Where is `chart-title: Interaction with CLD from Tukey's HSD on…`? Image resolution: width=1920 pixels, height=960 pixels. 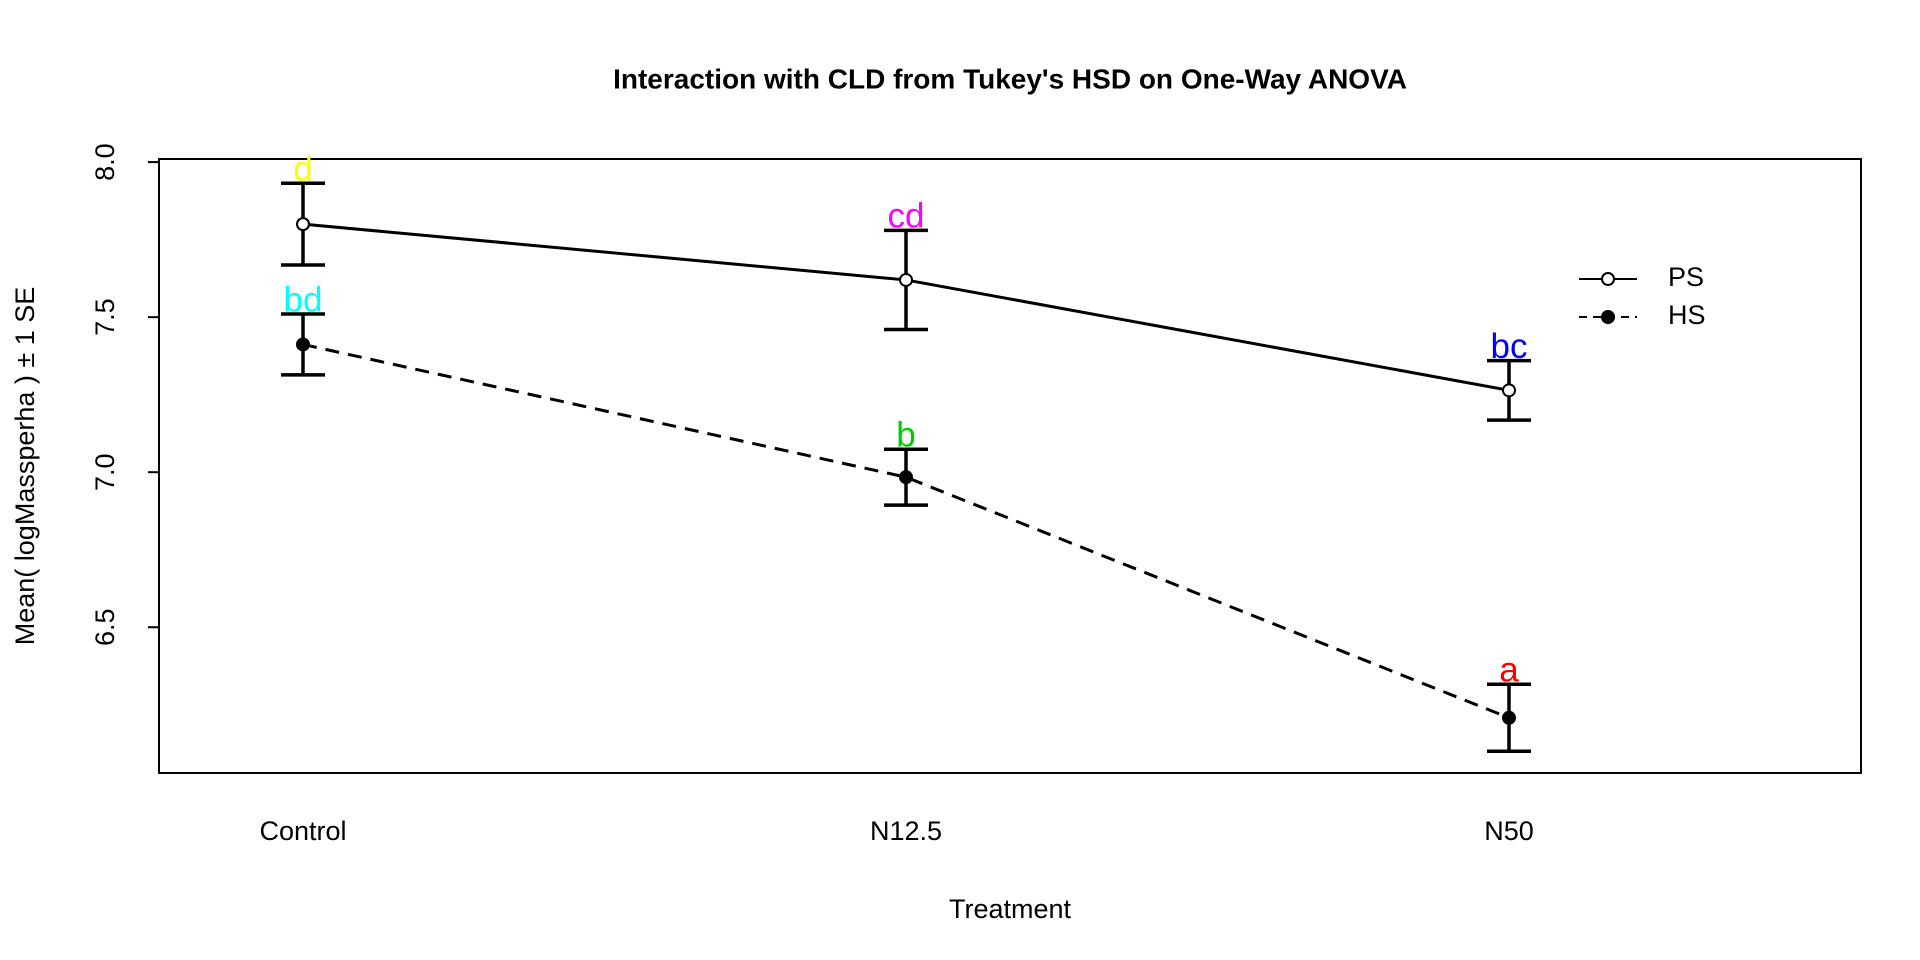
chart-title: Interaction with CLD from Tukey's HSD on… is located at coordinates (1010, 78).